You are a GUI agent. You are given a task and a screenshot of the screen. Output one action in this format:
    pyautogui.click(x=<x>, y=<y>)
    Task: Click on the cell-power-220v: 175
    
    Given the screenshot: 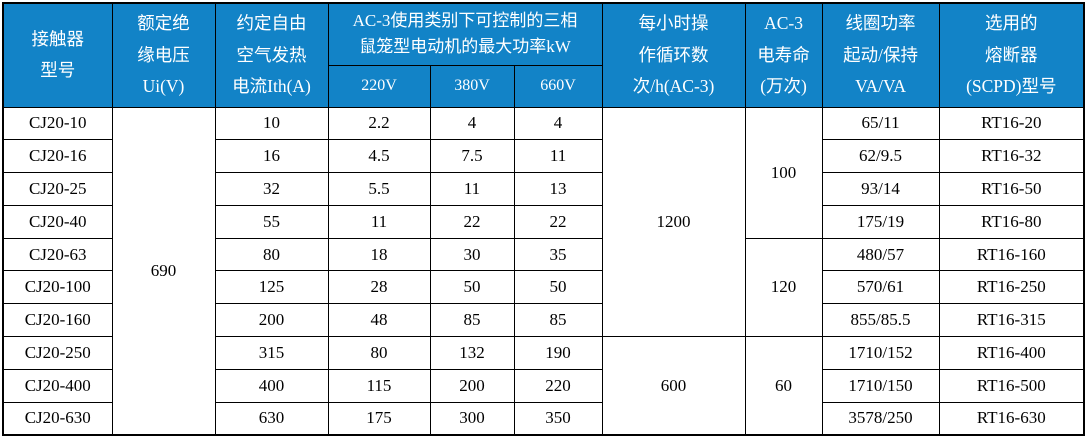 What is the action you would take?
    pyautogui.click(x=379, y=418)
    